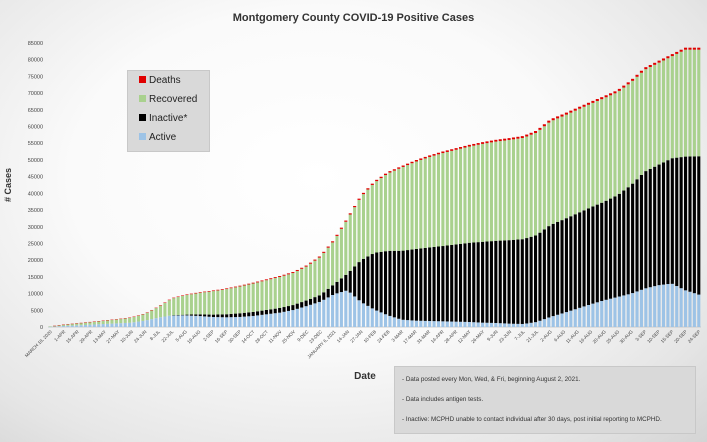 This screenshot has height=442, width=707. What do you see at coordinates (140, 336) in the screenshot?
I see `x-tick-label: 24-JUN` at bounding box center [140, 336].